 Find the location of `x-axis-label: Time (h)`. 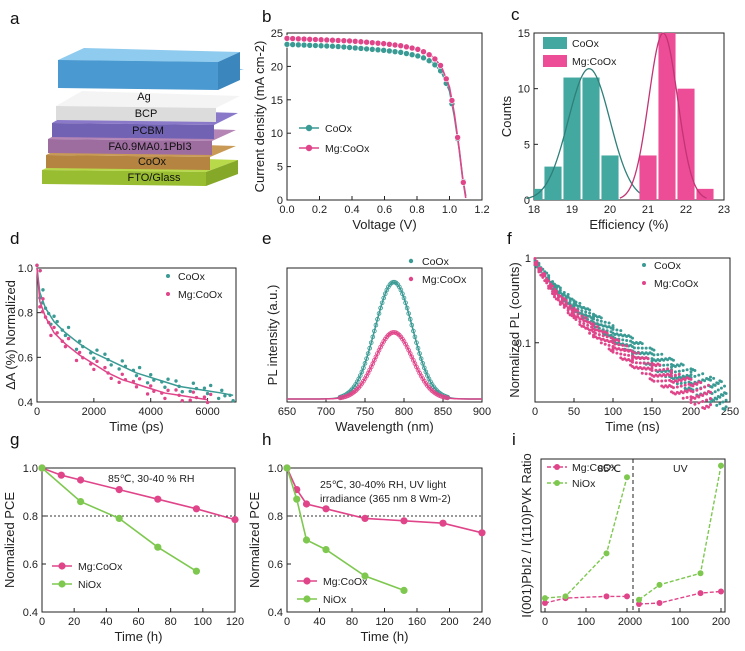

x-axis-label: Time (h) is located at coordinates (385, 636).